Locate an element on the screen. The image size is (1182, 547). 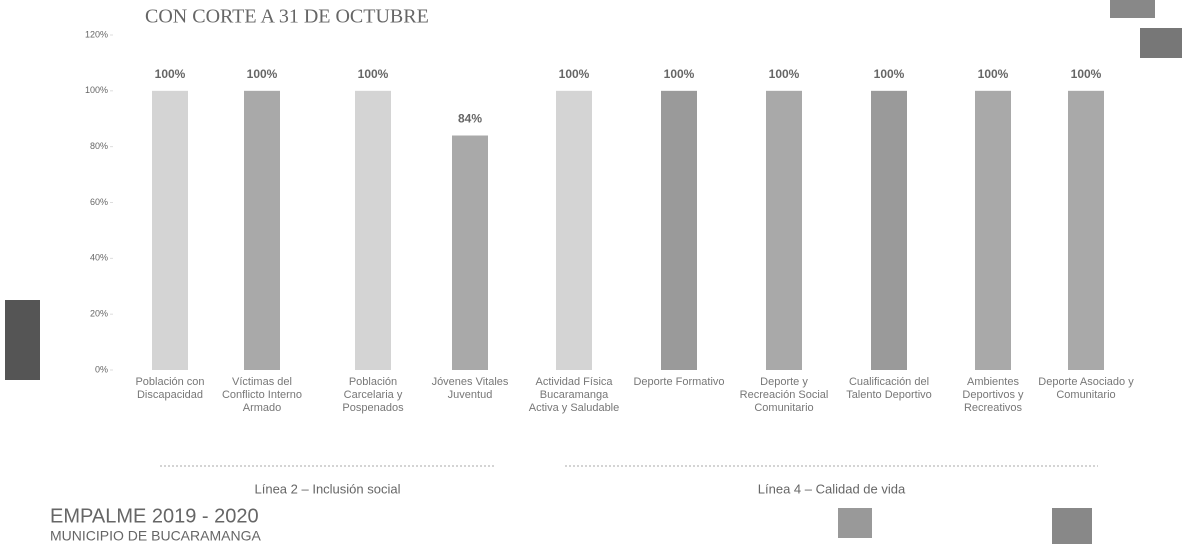
x-tick-label: Población con Discapacidad is located at coordinates (170, 388).